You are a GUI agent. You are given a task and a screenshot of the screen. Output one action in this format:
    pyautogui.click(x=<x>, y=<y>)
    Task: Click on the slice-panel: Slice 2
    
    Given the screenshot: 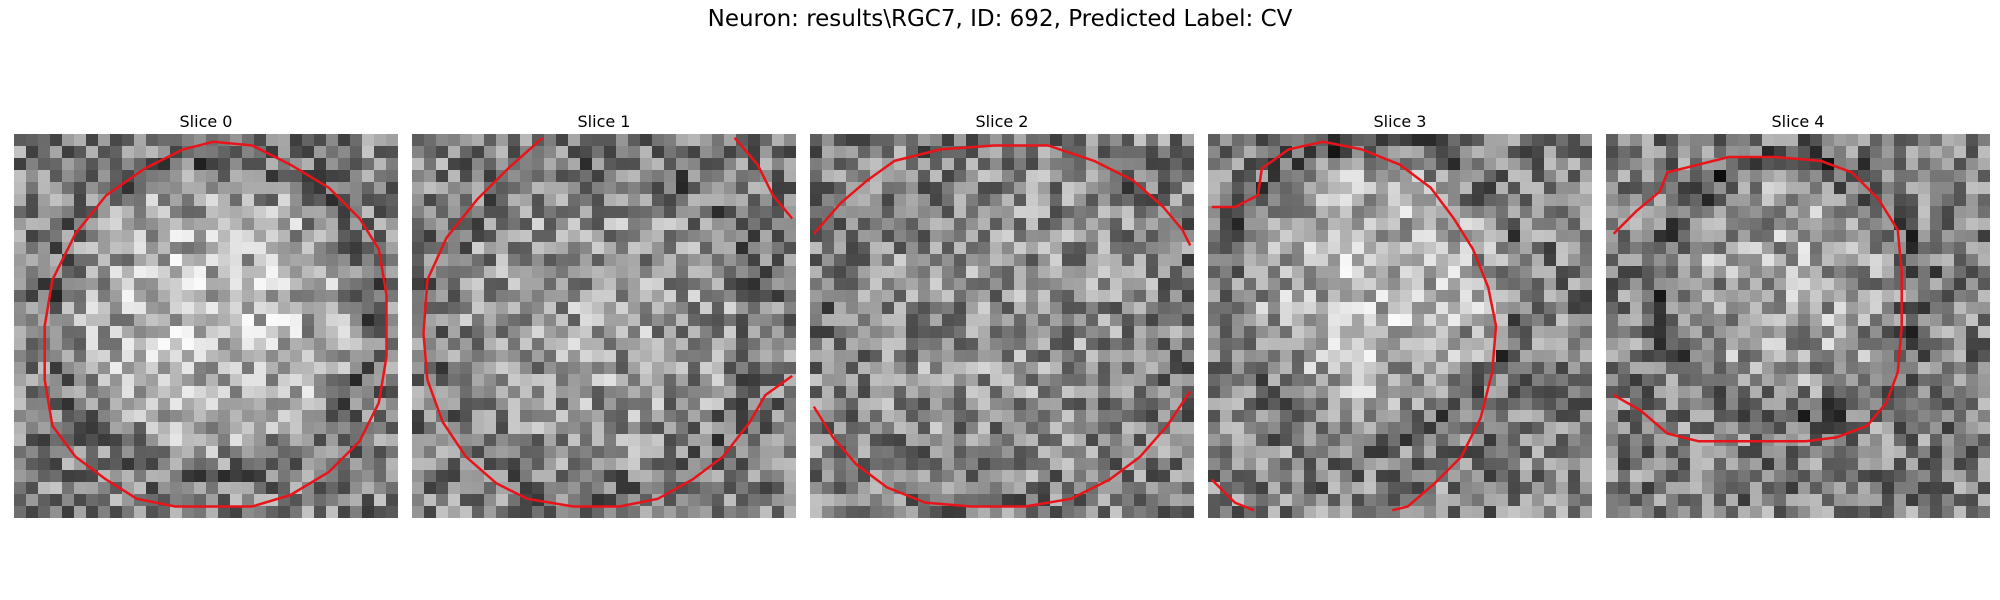 What is the action you would take?
    pyautogui.click(x=1002, y=314)
    